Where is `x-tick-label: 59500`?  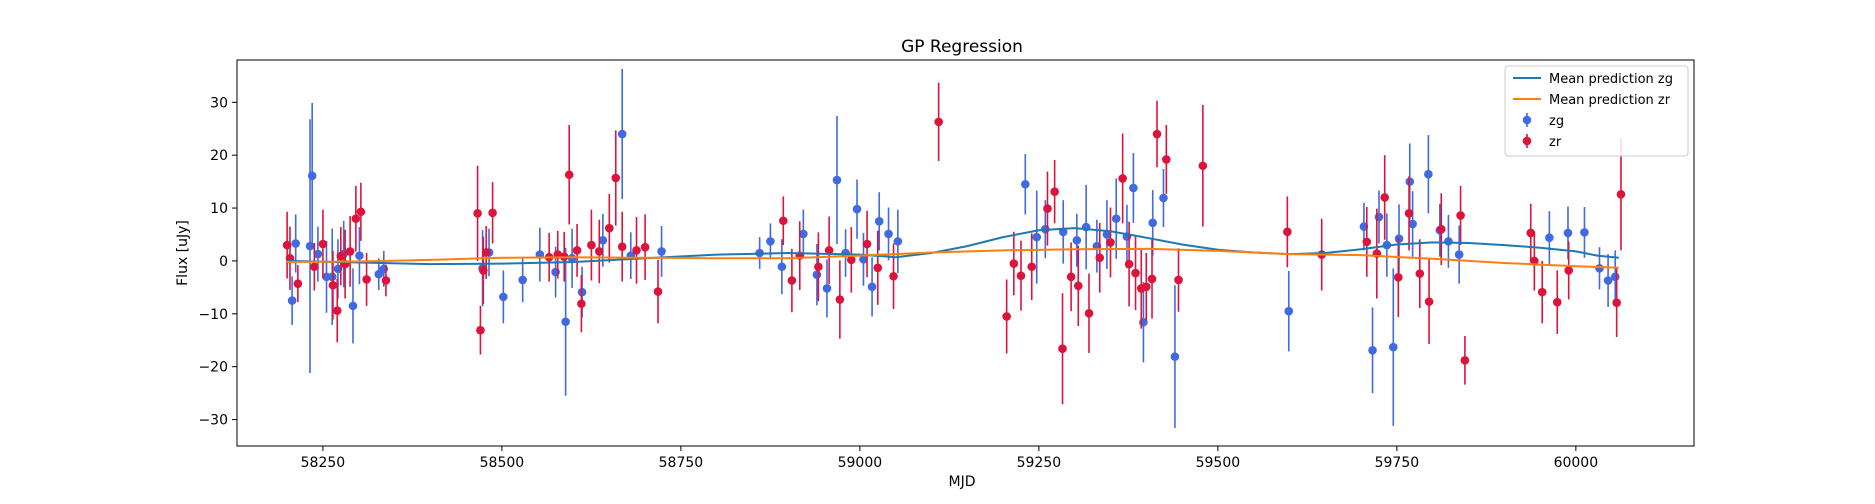
x-tick-label: 59500 is located at coordinates (1218, 463).